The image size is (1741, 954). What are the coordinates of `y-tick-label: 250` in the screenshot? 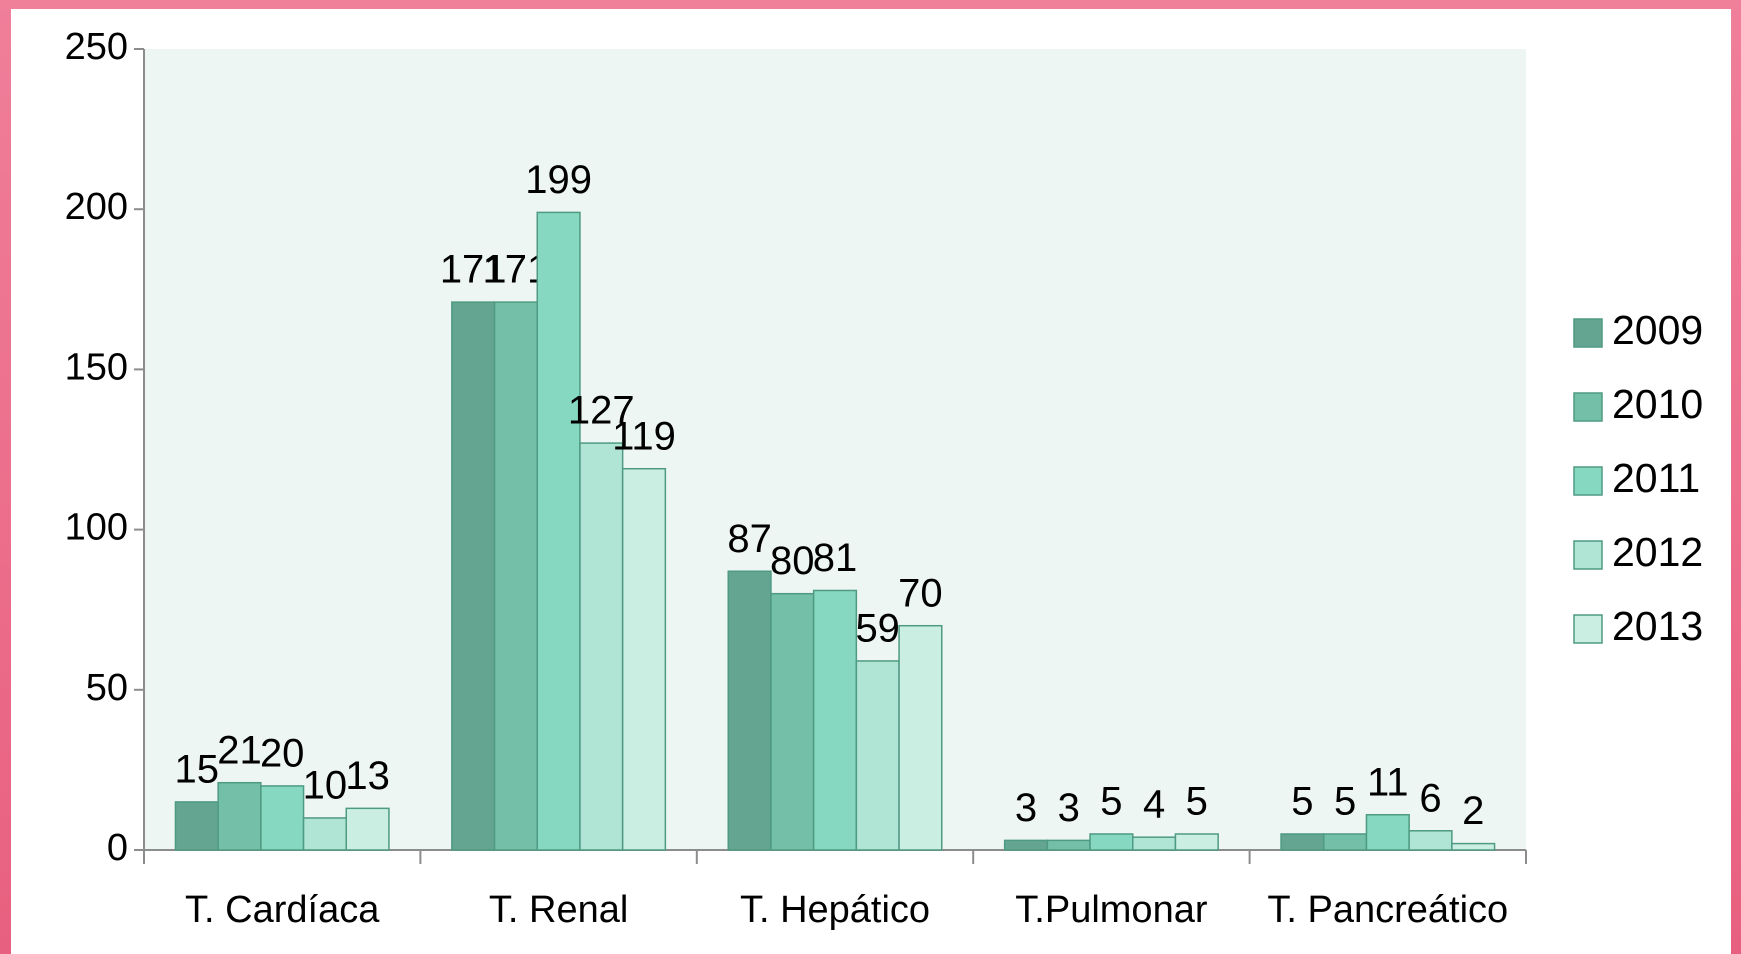 It's located at (96, 47).